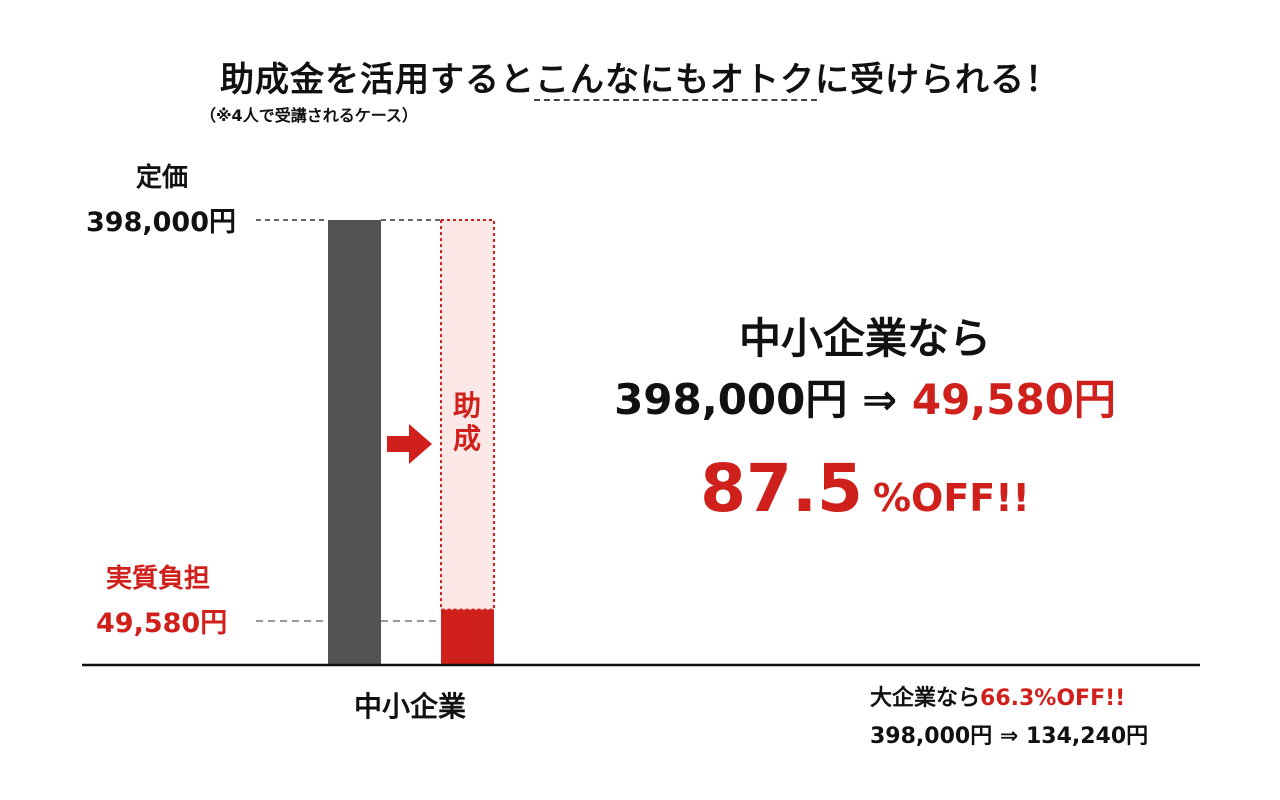 This screenshot has width=1280, height=800. I want to click on title-underline, so click(675, 100).